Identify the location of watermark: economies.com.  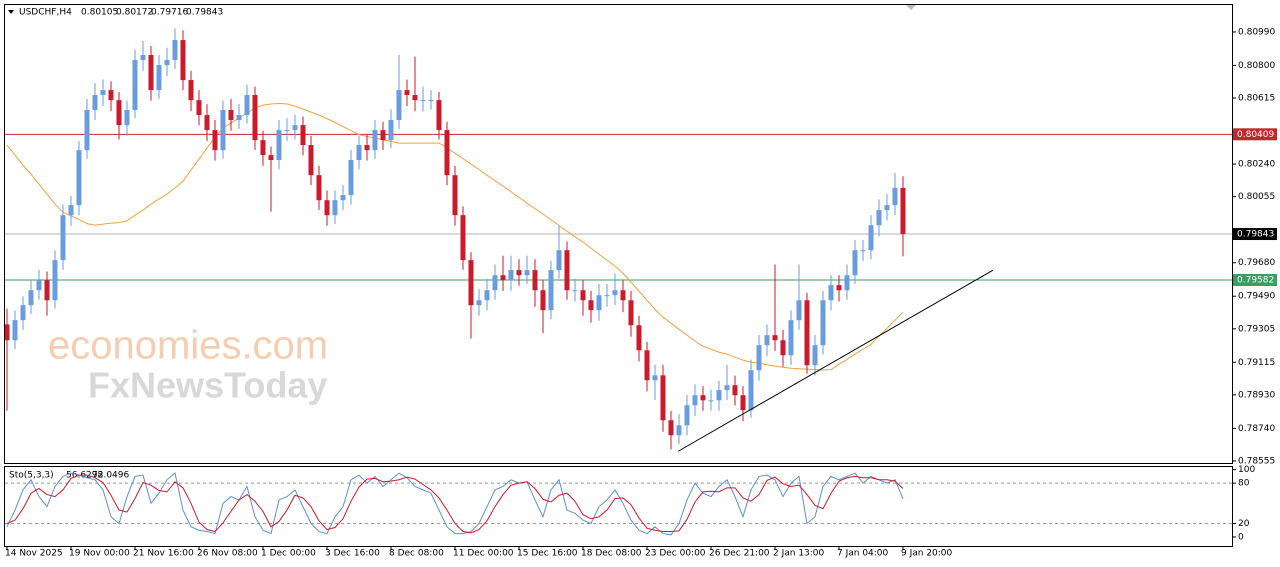
(188, 346).